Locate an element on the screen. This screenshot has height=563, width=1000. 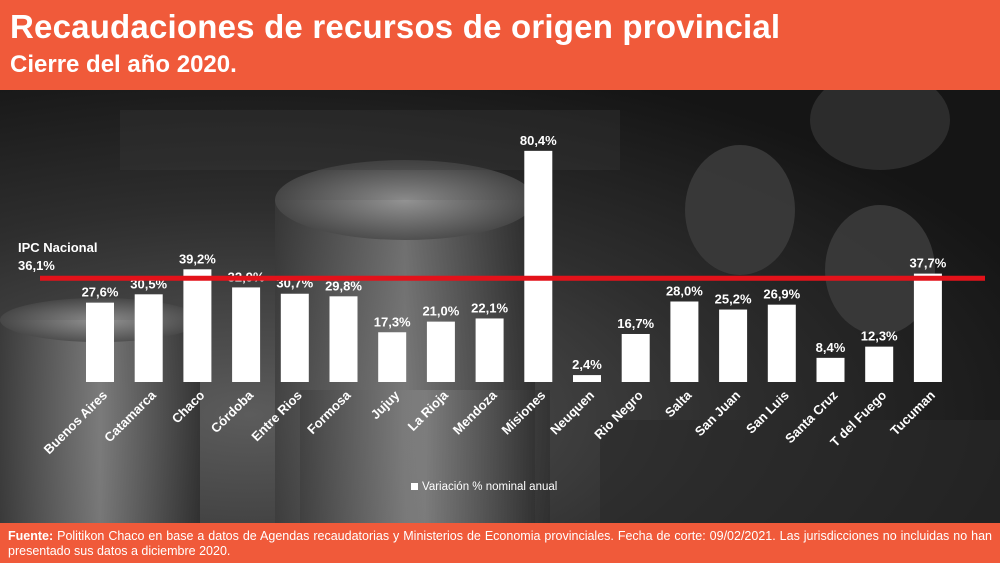
bar-formosa is located at coordinates (343, 339).